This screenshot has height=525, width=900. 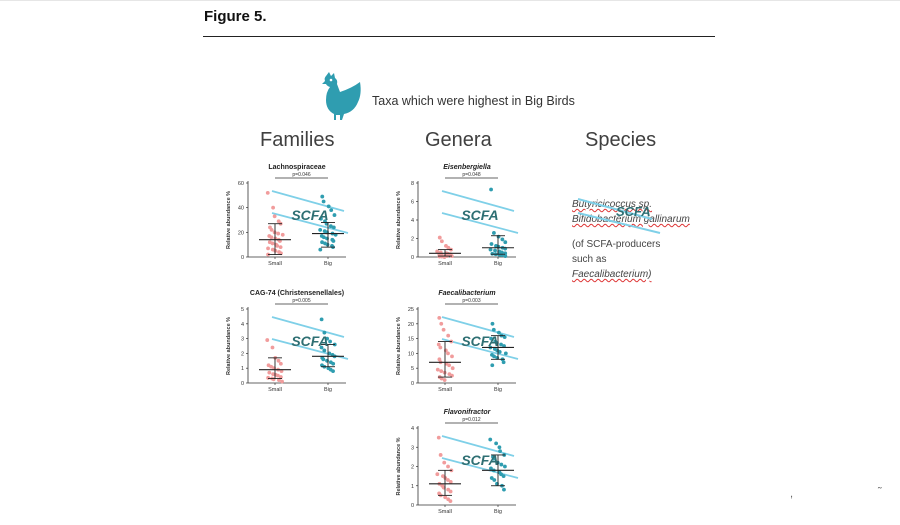 I want to click on species-bifidobacterium: Bifidobacterium gallinarum, so click(x=631, y=219).